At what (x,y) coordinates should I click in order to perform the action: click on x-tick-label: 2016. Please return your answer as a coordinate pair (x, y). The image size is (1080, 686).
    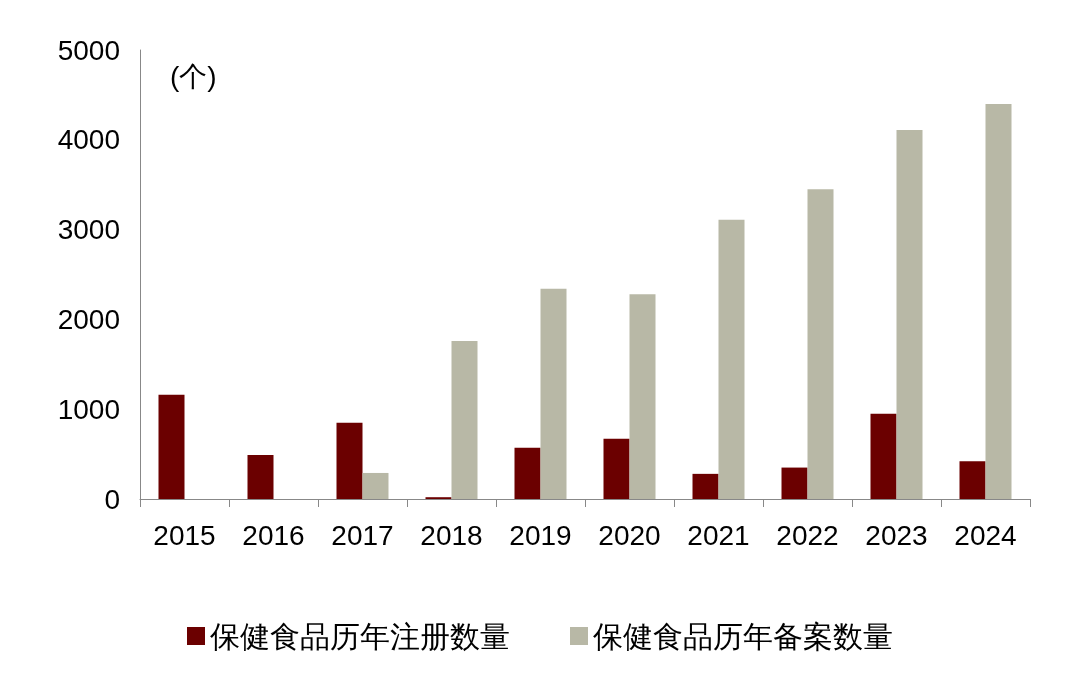
    Looking at the image, I should click on (273, 535).